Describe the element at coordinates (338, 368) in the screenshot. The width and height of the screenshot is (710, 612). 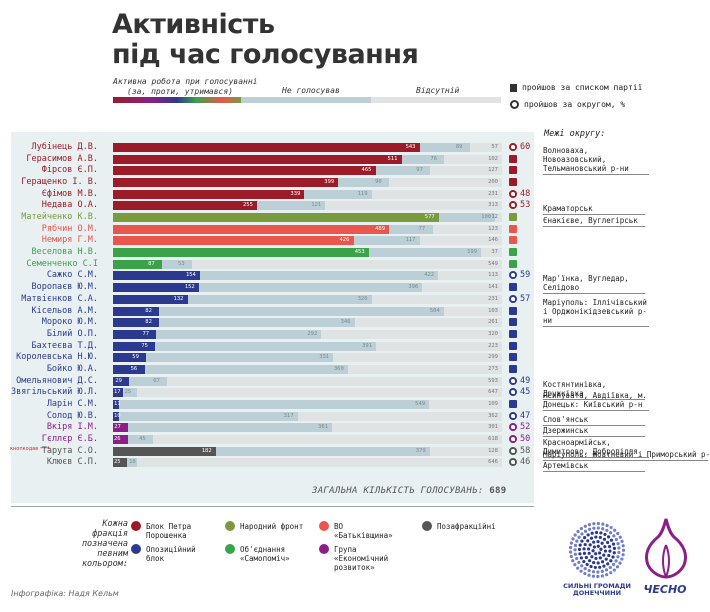
I see `not-voting-value: 360` at that location.